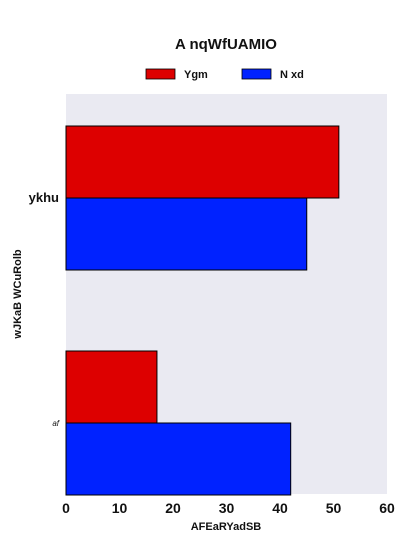 The width and height of the screenshot is (408, 544). Describe the element at coordinates (44, 197) in the screenshot. I see `category-label-ykhu: ykhu` at that location.